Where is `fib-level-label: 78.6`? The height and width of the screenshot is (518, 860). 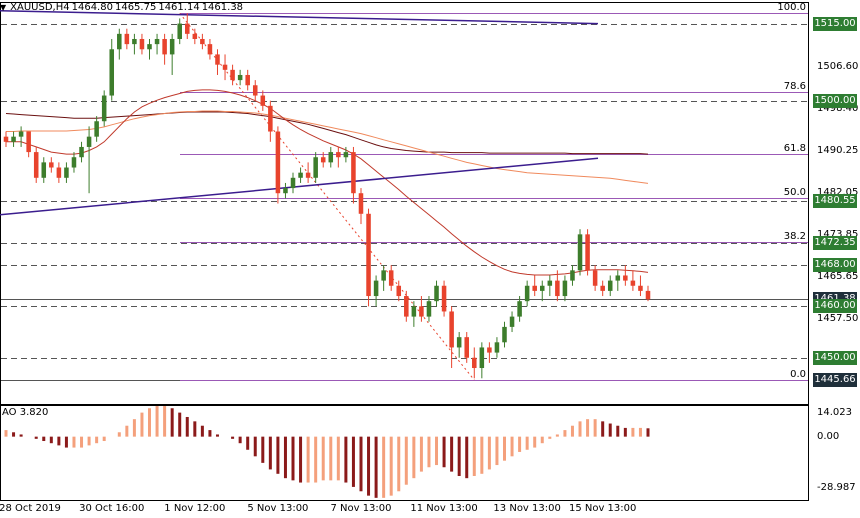 fib-level-label: 78.6 is located at coordinates (794, 86).